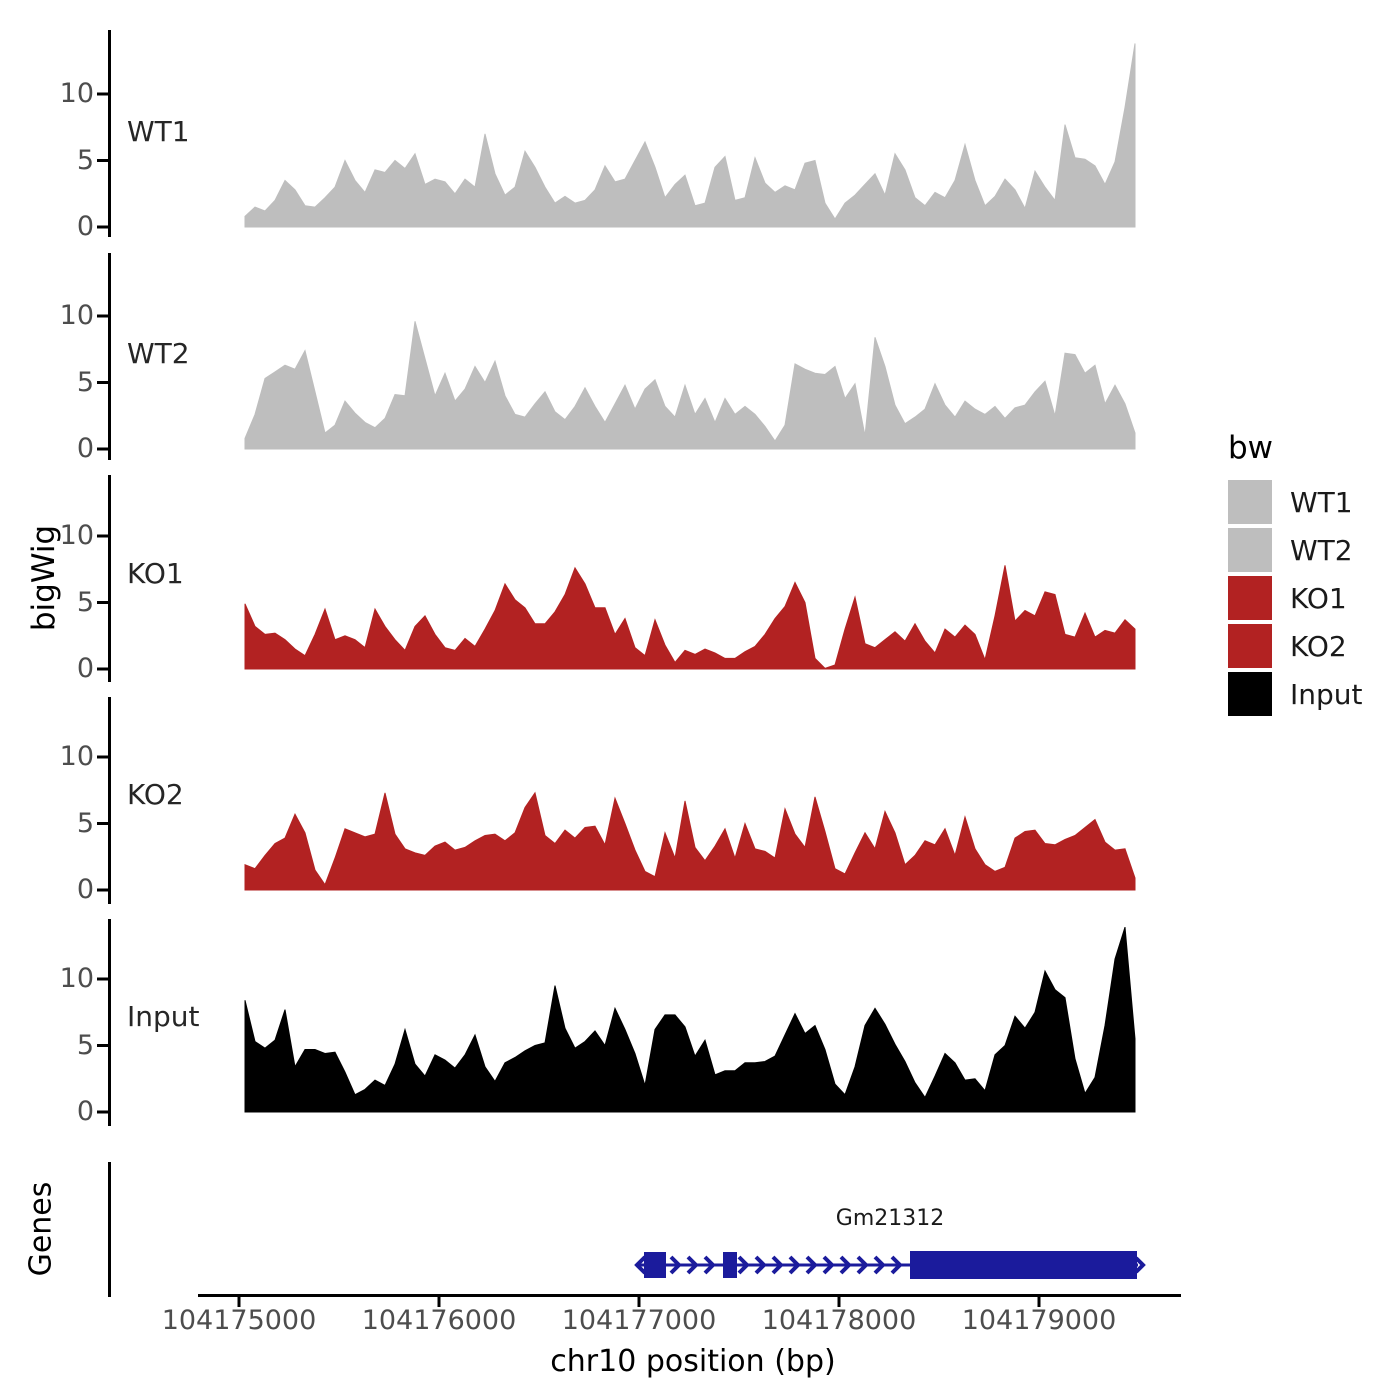 The height and width of the screenshot is (1400, 1400). Describe the element at coordinates (85, 602) in the screenshot. I see `y-tick-label-ko1-5: 5` at that location.